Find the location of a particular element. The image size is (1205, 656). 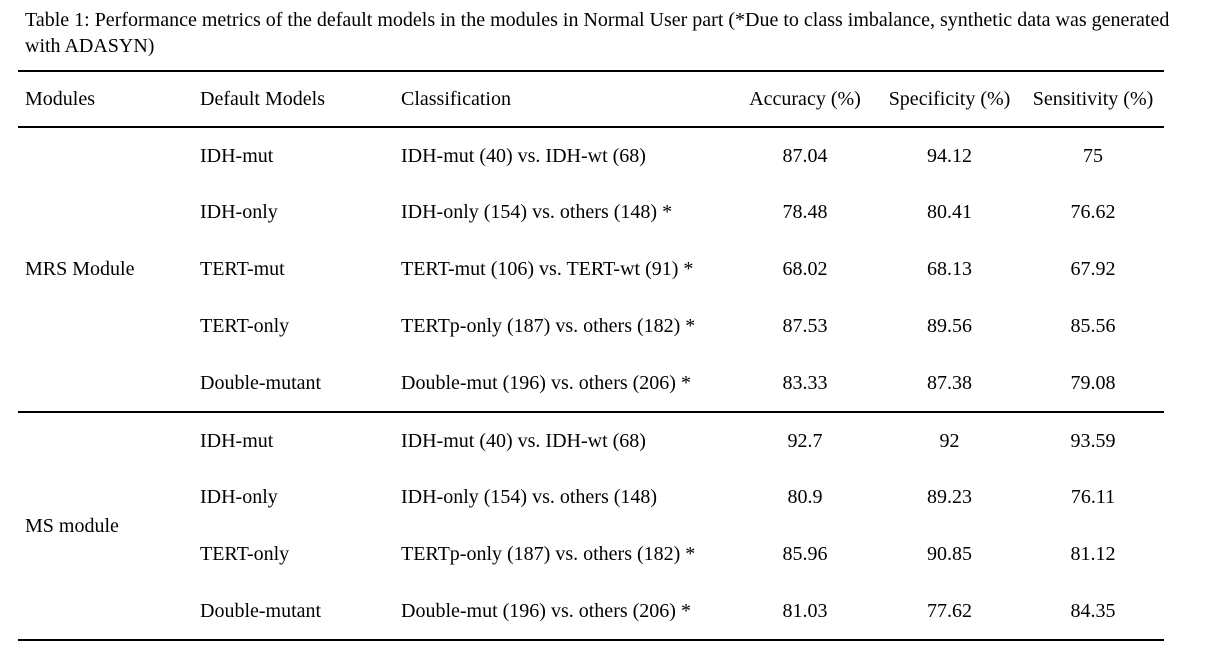

accuracy-value: 68.02 is located at coordinates (805, 269).